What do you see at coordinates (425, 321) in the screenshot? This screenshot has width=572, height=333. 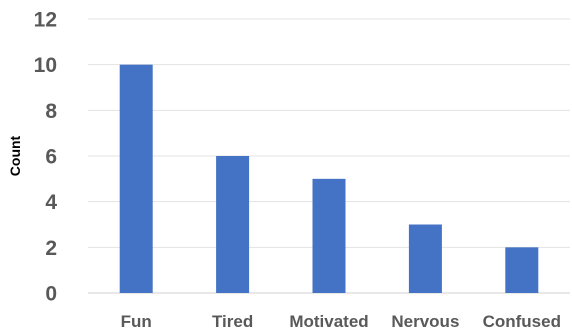 I see `x-tick-label-nervous: Nervous` at bounding box center [425, 321].